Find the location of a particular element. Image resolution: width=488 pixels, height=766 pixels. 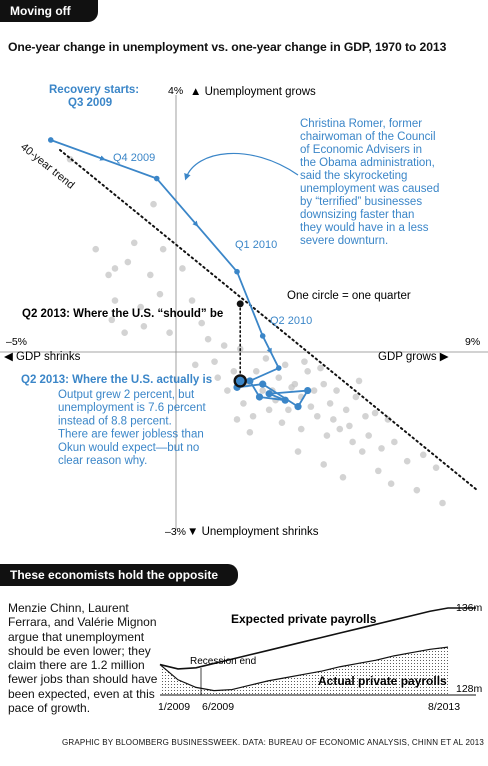

legend-note: One circle = one quarter is located at coordinates (349, 296).